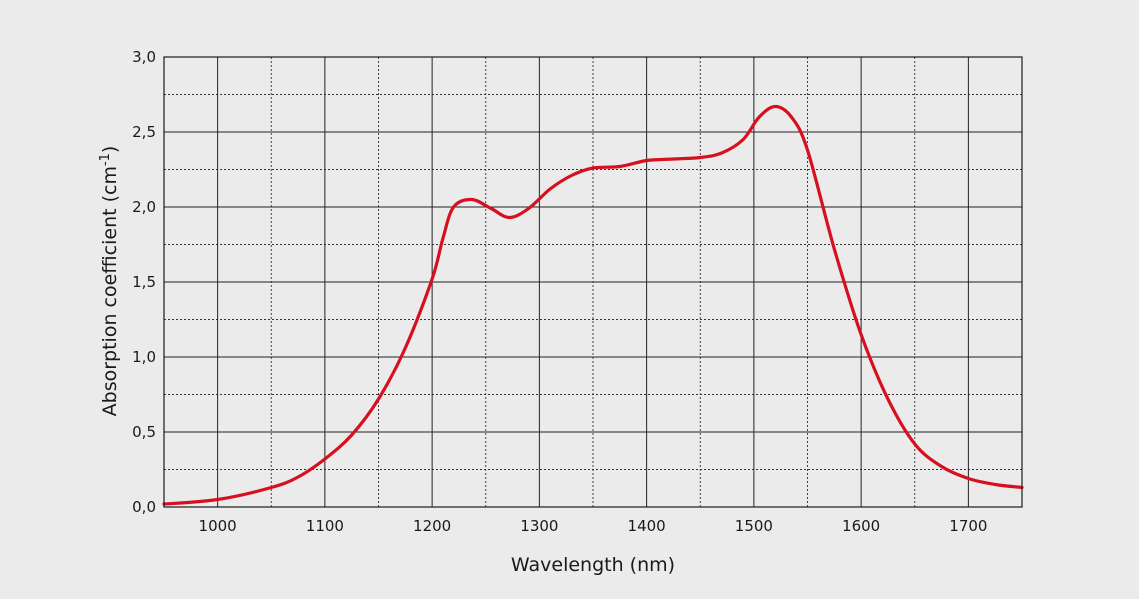 The width and height of the screenshot is (1139, 599). Describe the element at coordinates (218, 526) in the screenshot. I see `x-tick-label: 1000` at that location.